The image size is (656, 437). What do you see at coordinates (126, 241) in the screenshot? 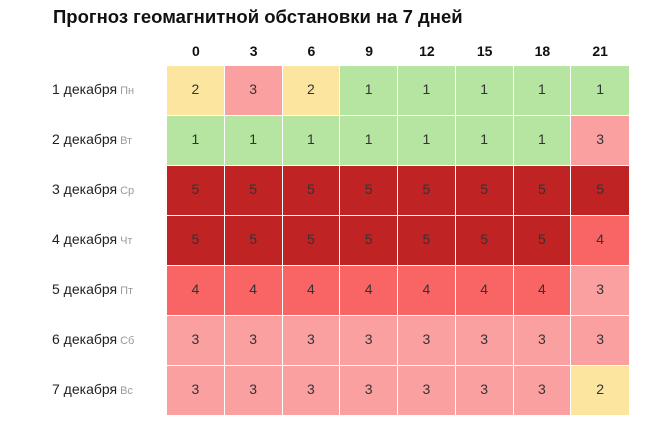
I see `day-of-week: Чт` at bounding box center [126, 241].